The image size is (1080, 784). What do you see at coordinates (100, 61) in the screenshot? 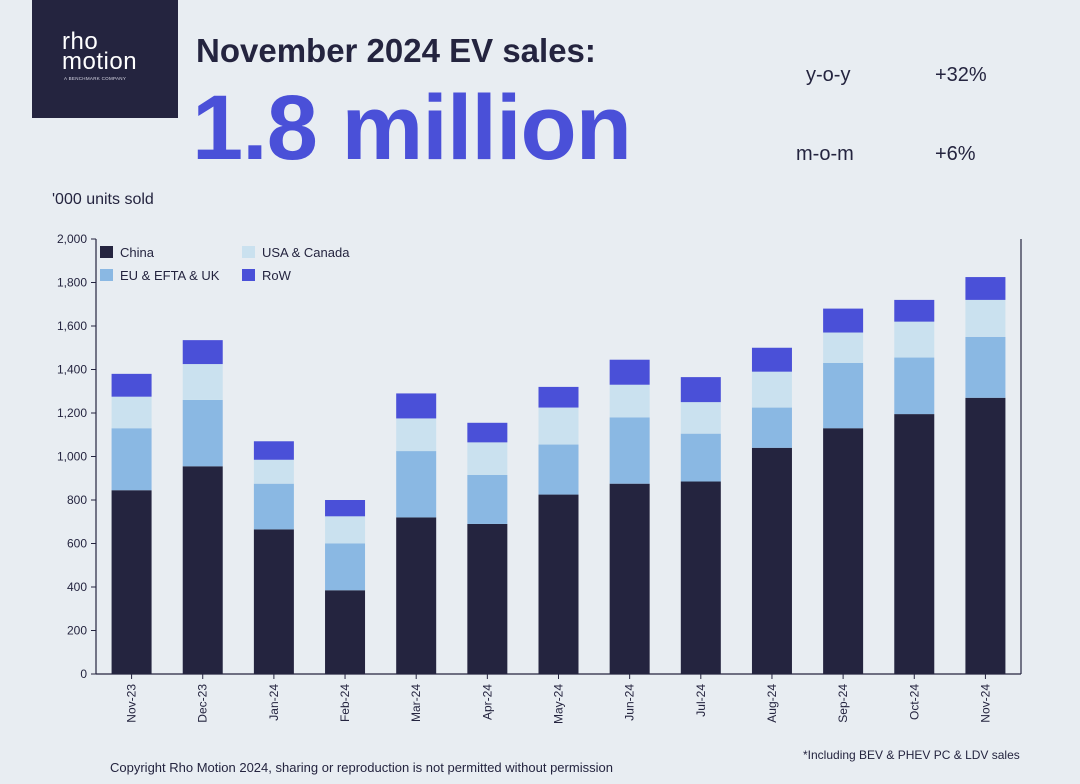
I see `logo-text-motion: motion` at bounding box center [100, 61].